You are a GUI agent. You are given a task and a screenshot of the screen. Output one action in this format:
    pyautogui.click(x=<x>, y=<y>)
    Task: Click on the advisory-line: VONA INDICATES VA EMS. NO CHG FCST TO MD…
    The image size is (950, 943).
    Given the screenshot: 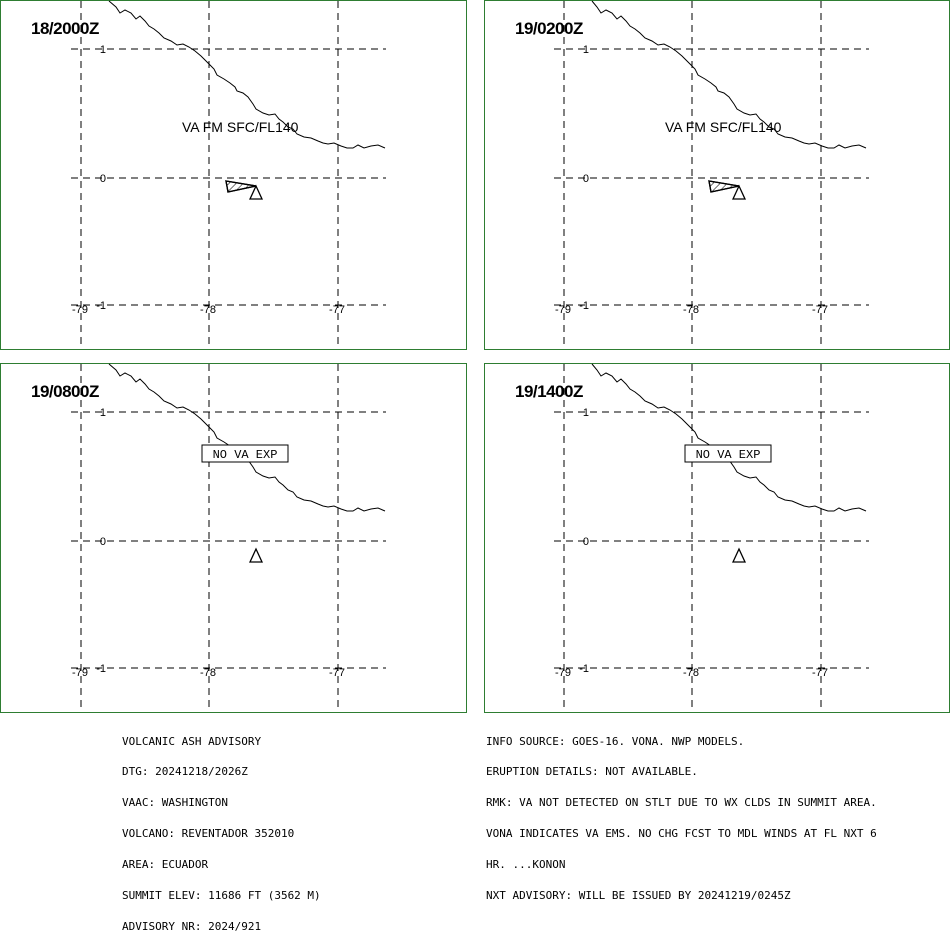 What is the action you would take?
    pyautogui.click(x=681, y=834)
    